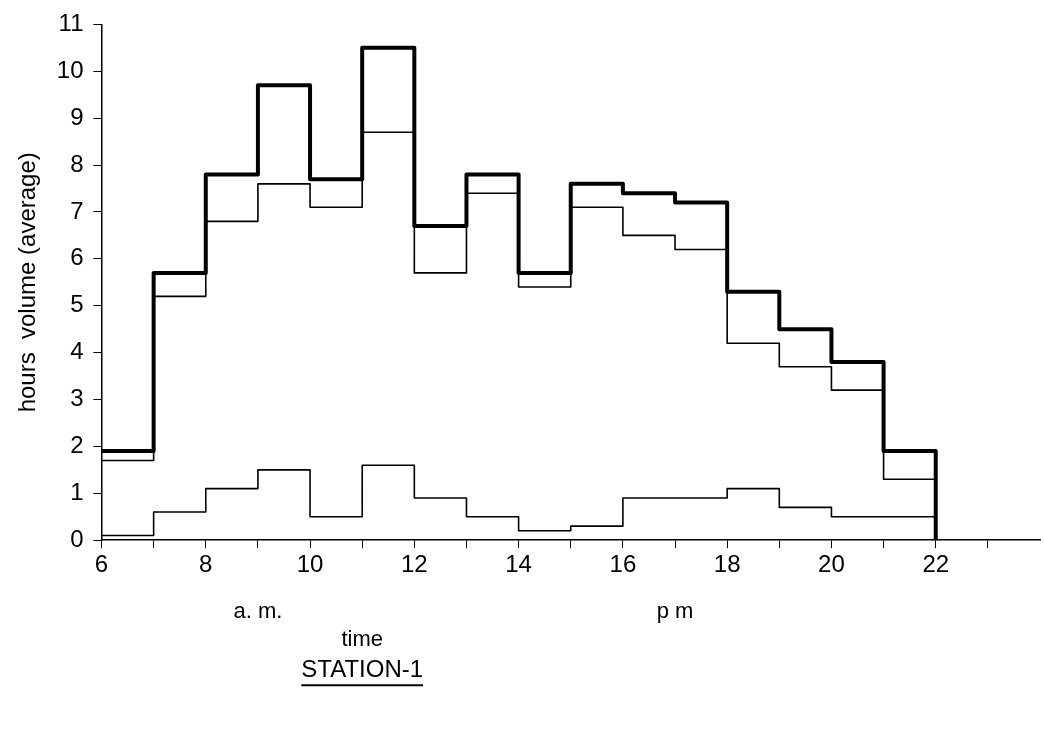  Describe the element at coordinates (362, 668) in the screenshot. I see `text: STATION-1` at that location.